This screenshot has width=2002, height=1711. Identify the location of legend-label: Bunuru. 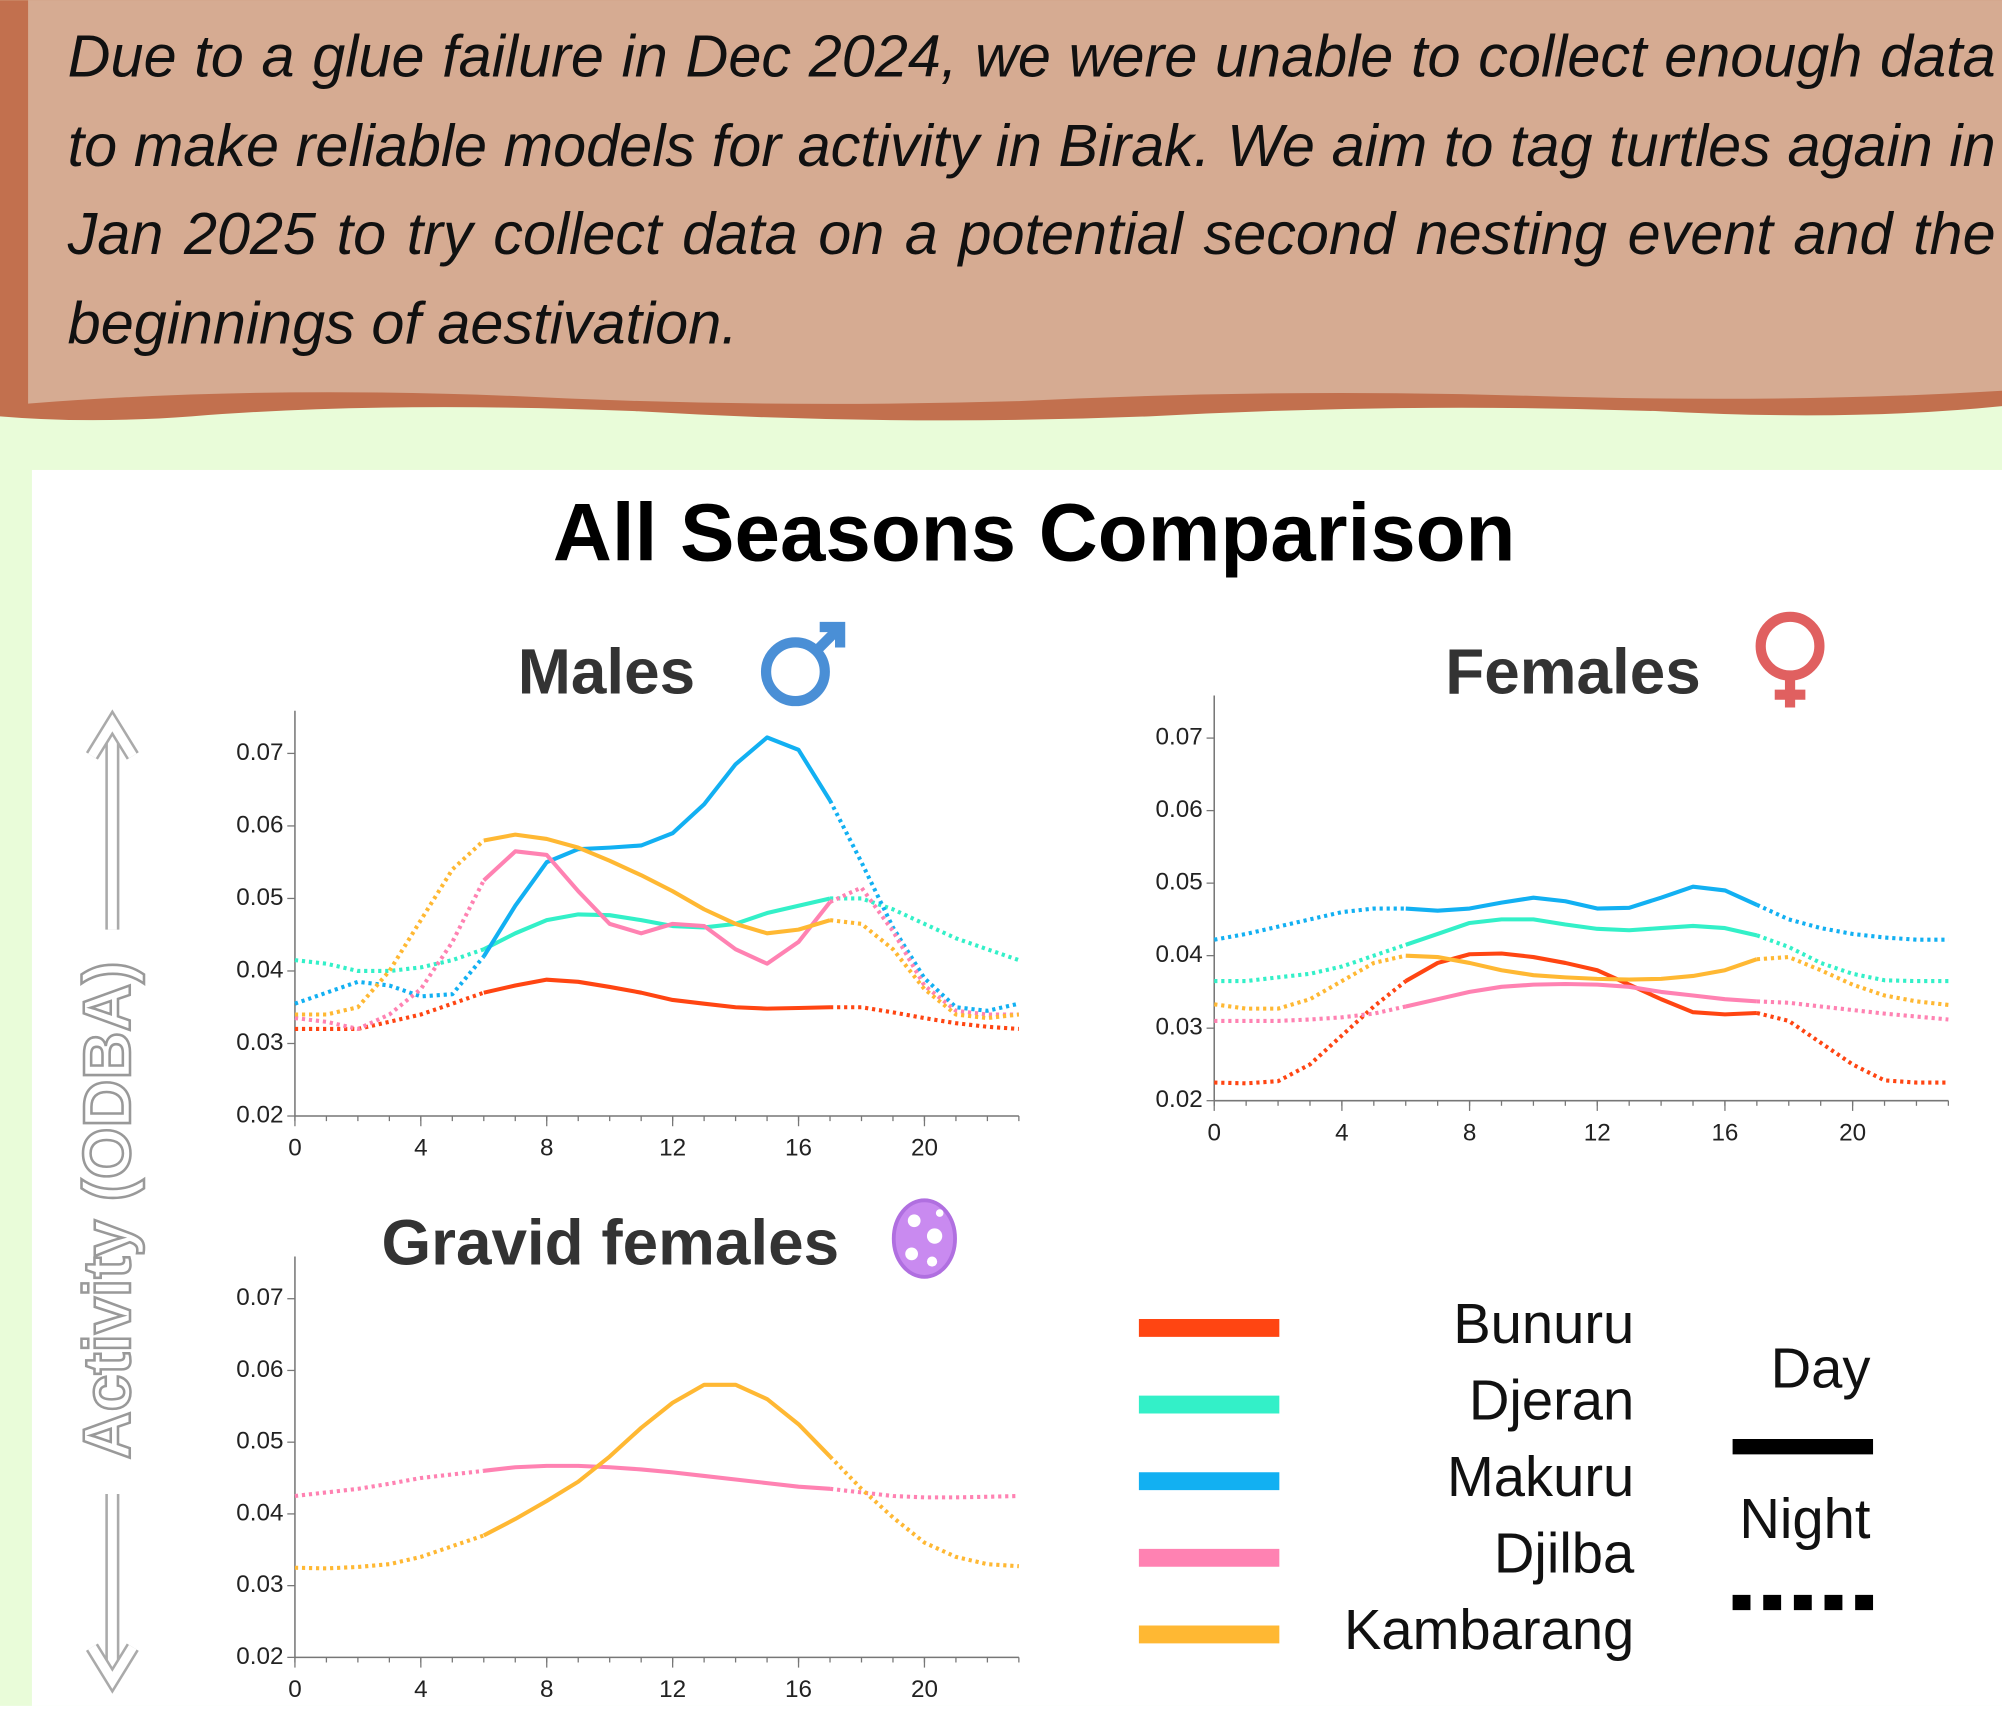
(1543, 1323).